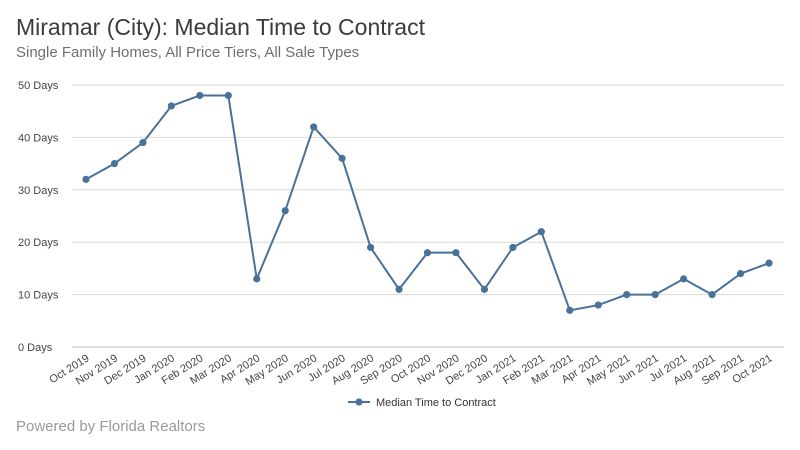  I want to click on legend: Median Time to Contract, so click(422, 403).